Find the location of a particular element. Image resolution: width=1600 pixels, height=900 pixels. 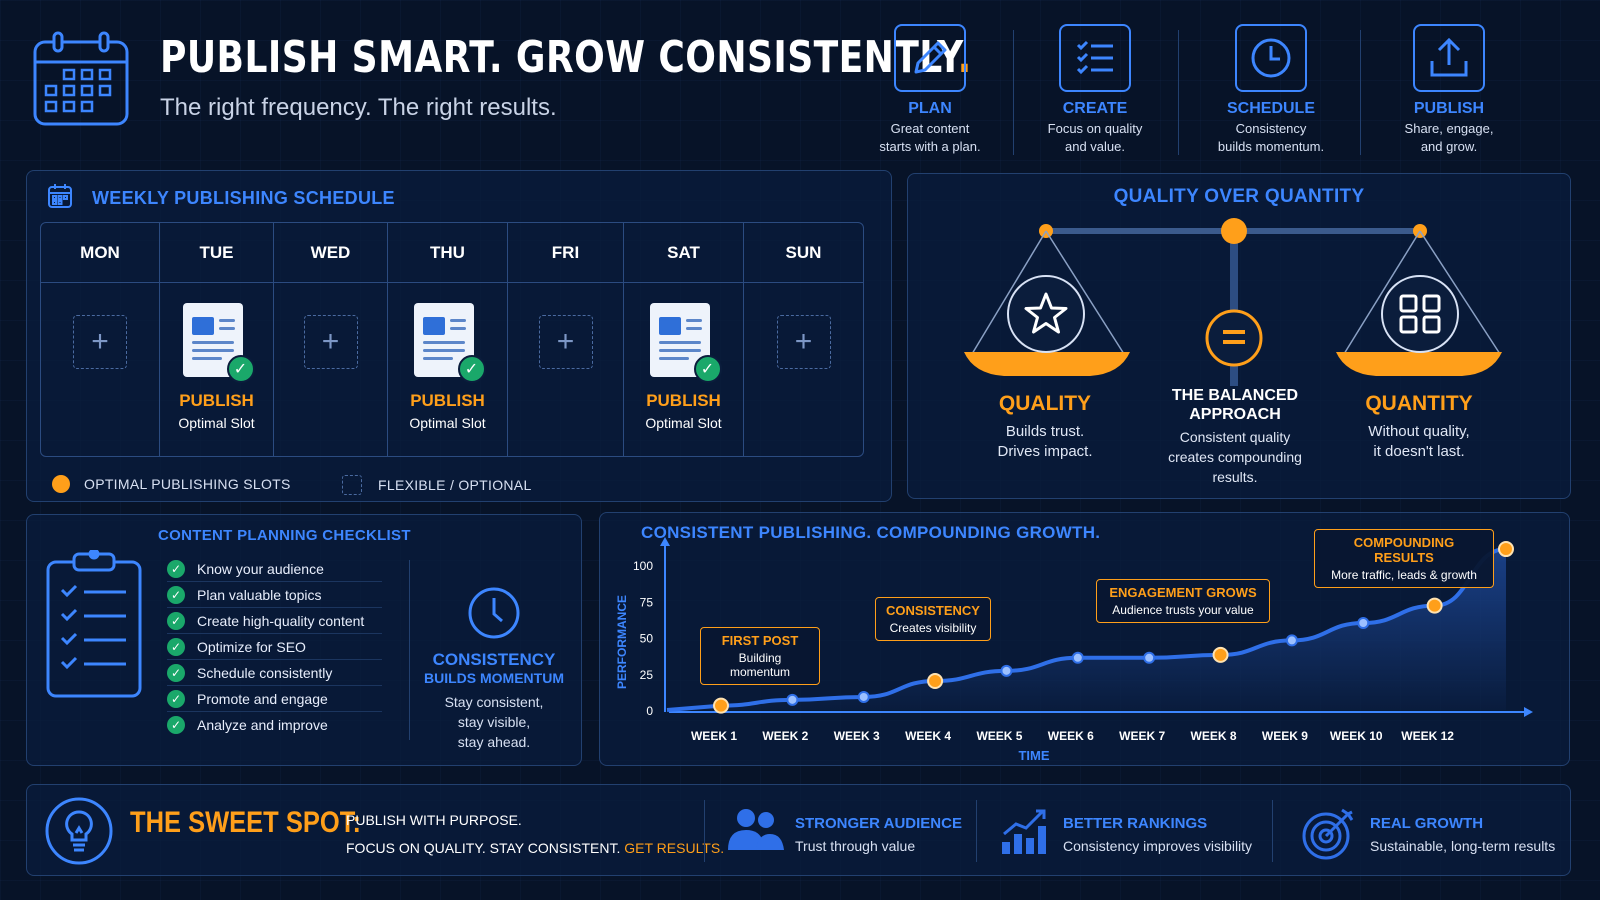

page-title: PUBLISH SMART. GROW CONSISTENTLY. is located at coordinates (566, 57).